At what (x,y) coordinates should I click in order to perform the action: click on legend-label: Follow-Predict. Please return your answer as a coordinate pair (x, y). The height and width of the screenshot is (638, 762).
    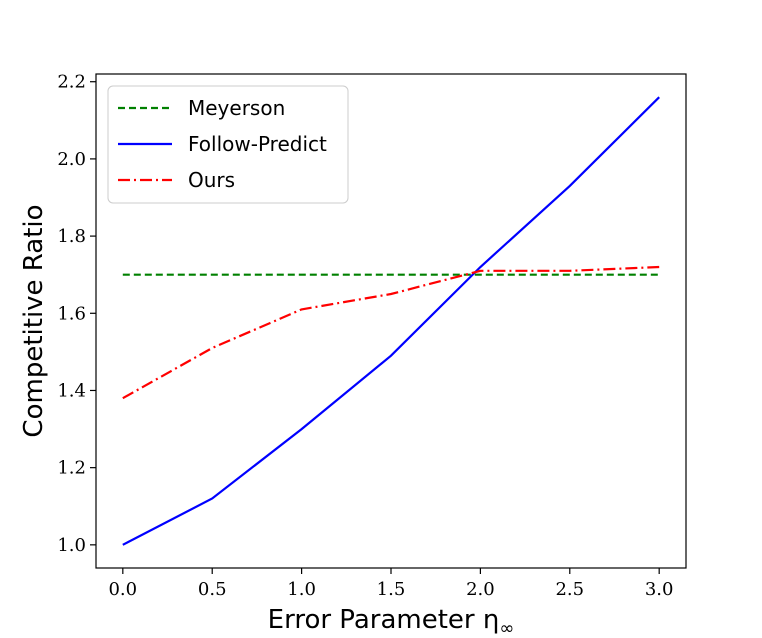
    Looking at the image, I should click on (257, 144).